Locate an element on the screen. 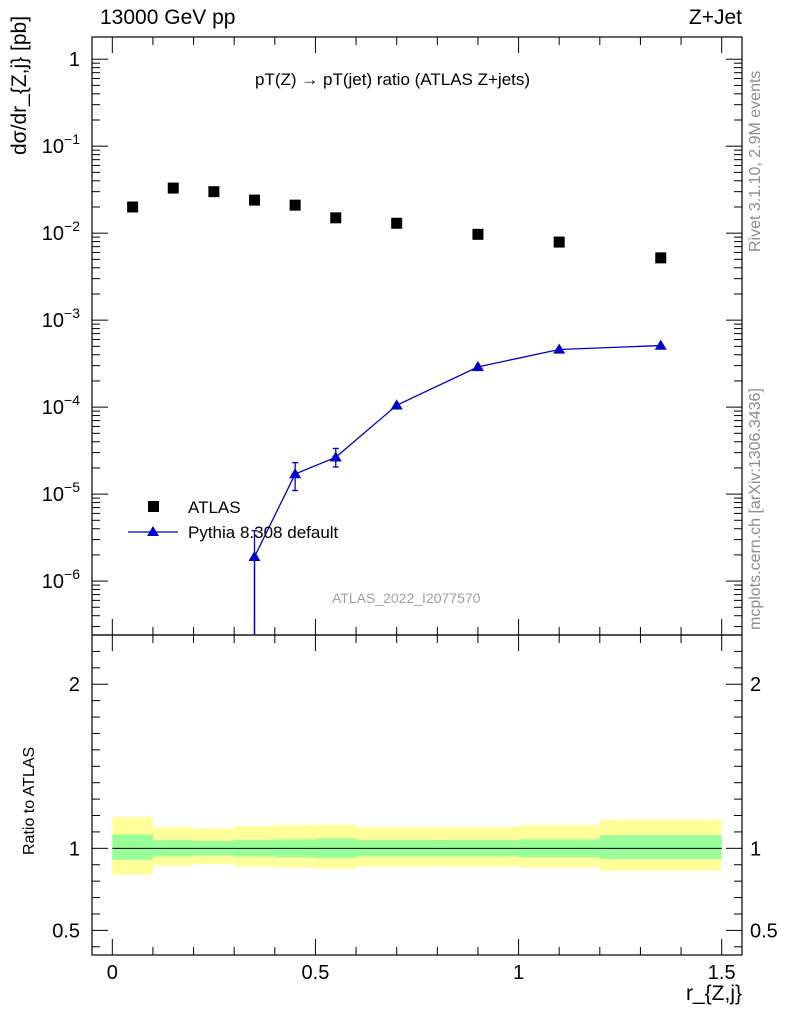 The width and height of the screenshot is (786, 1024). legend-label-atlas: ATLAS is located at coordinates (214, 507).